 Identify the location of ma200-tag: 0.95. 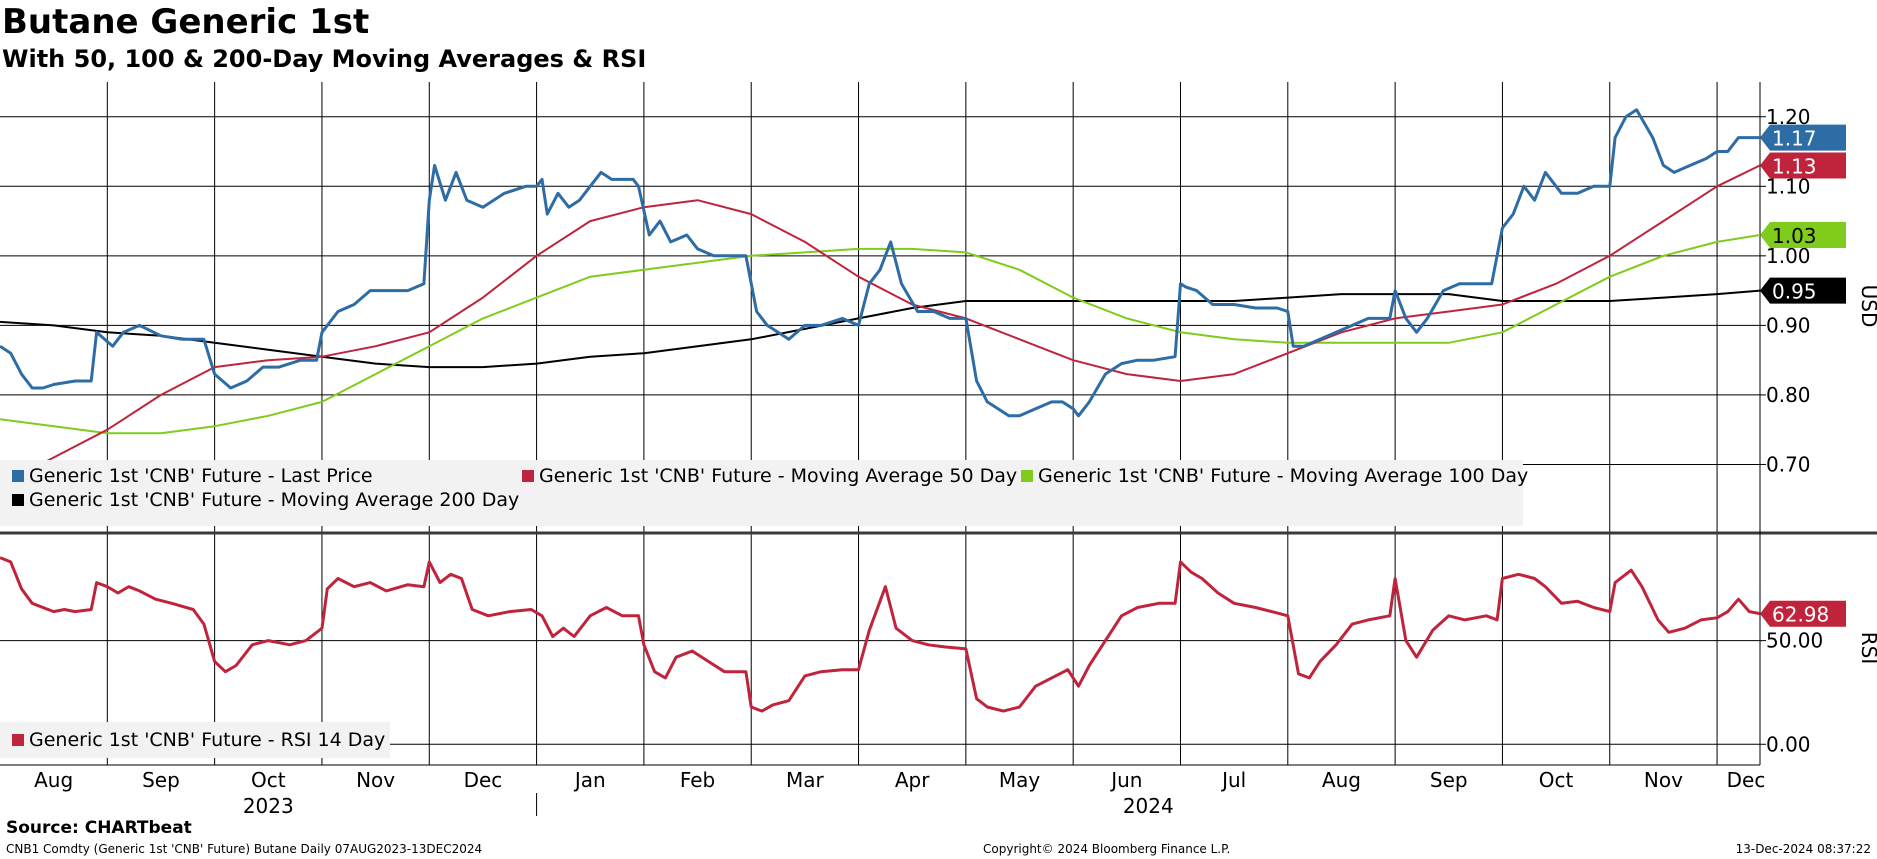
(1803, 290).